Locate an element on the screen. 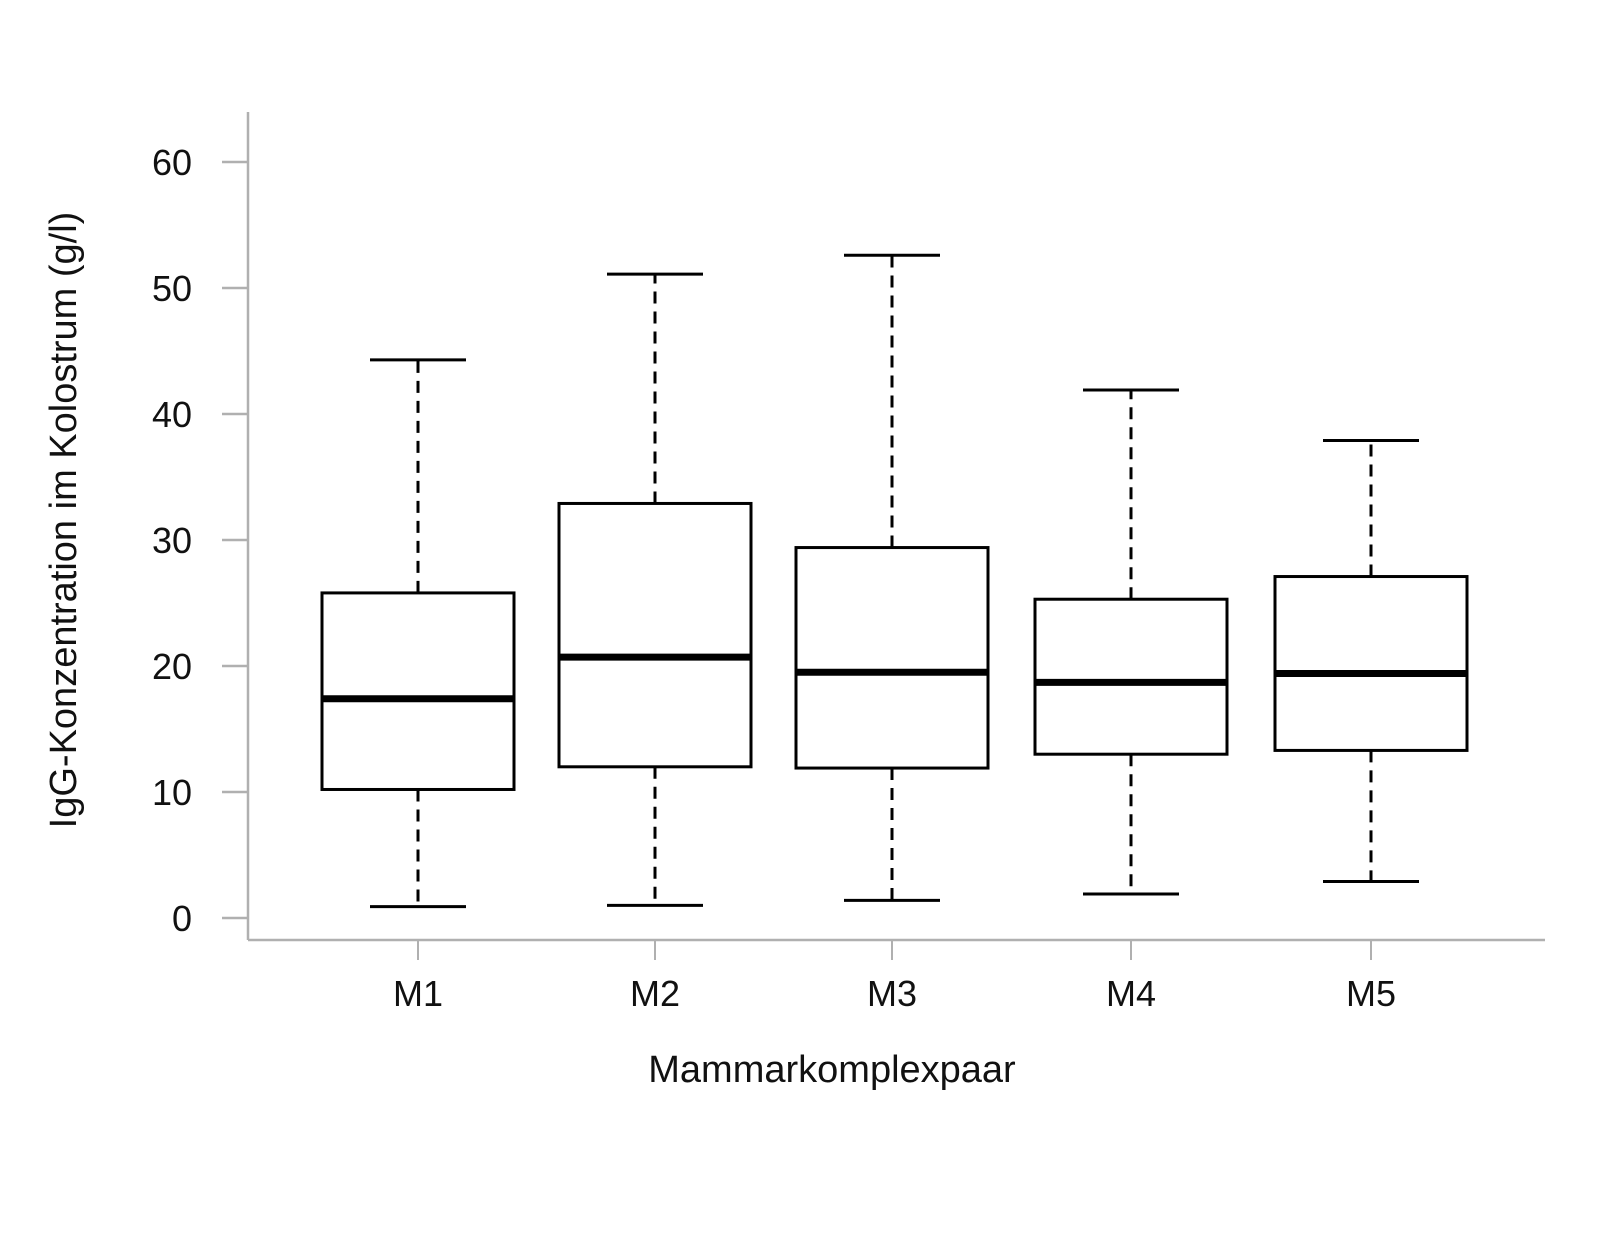 This screenshot has width=1600, height=1233. x-tick-label: M4 is located at coordinates (1131, 993).